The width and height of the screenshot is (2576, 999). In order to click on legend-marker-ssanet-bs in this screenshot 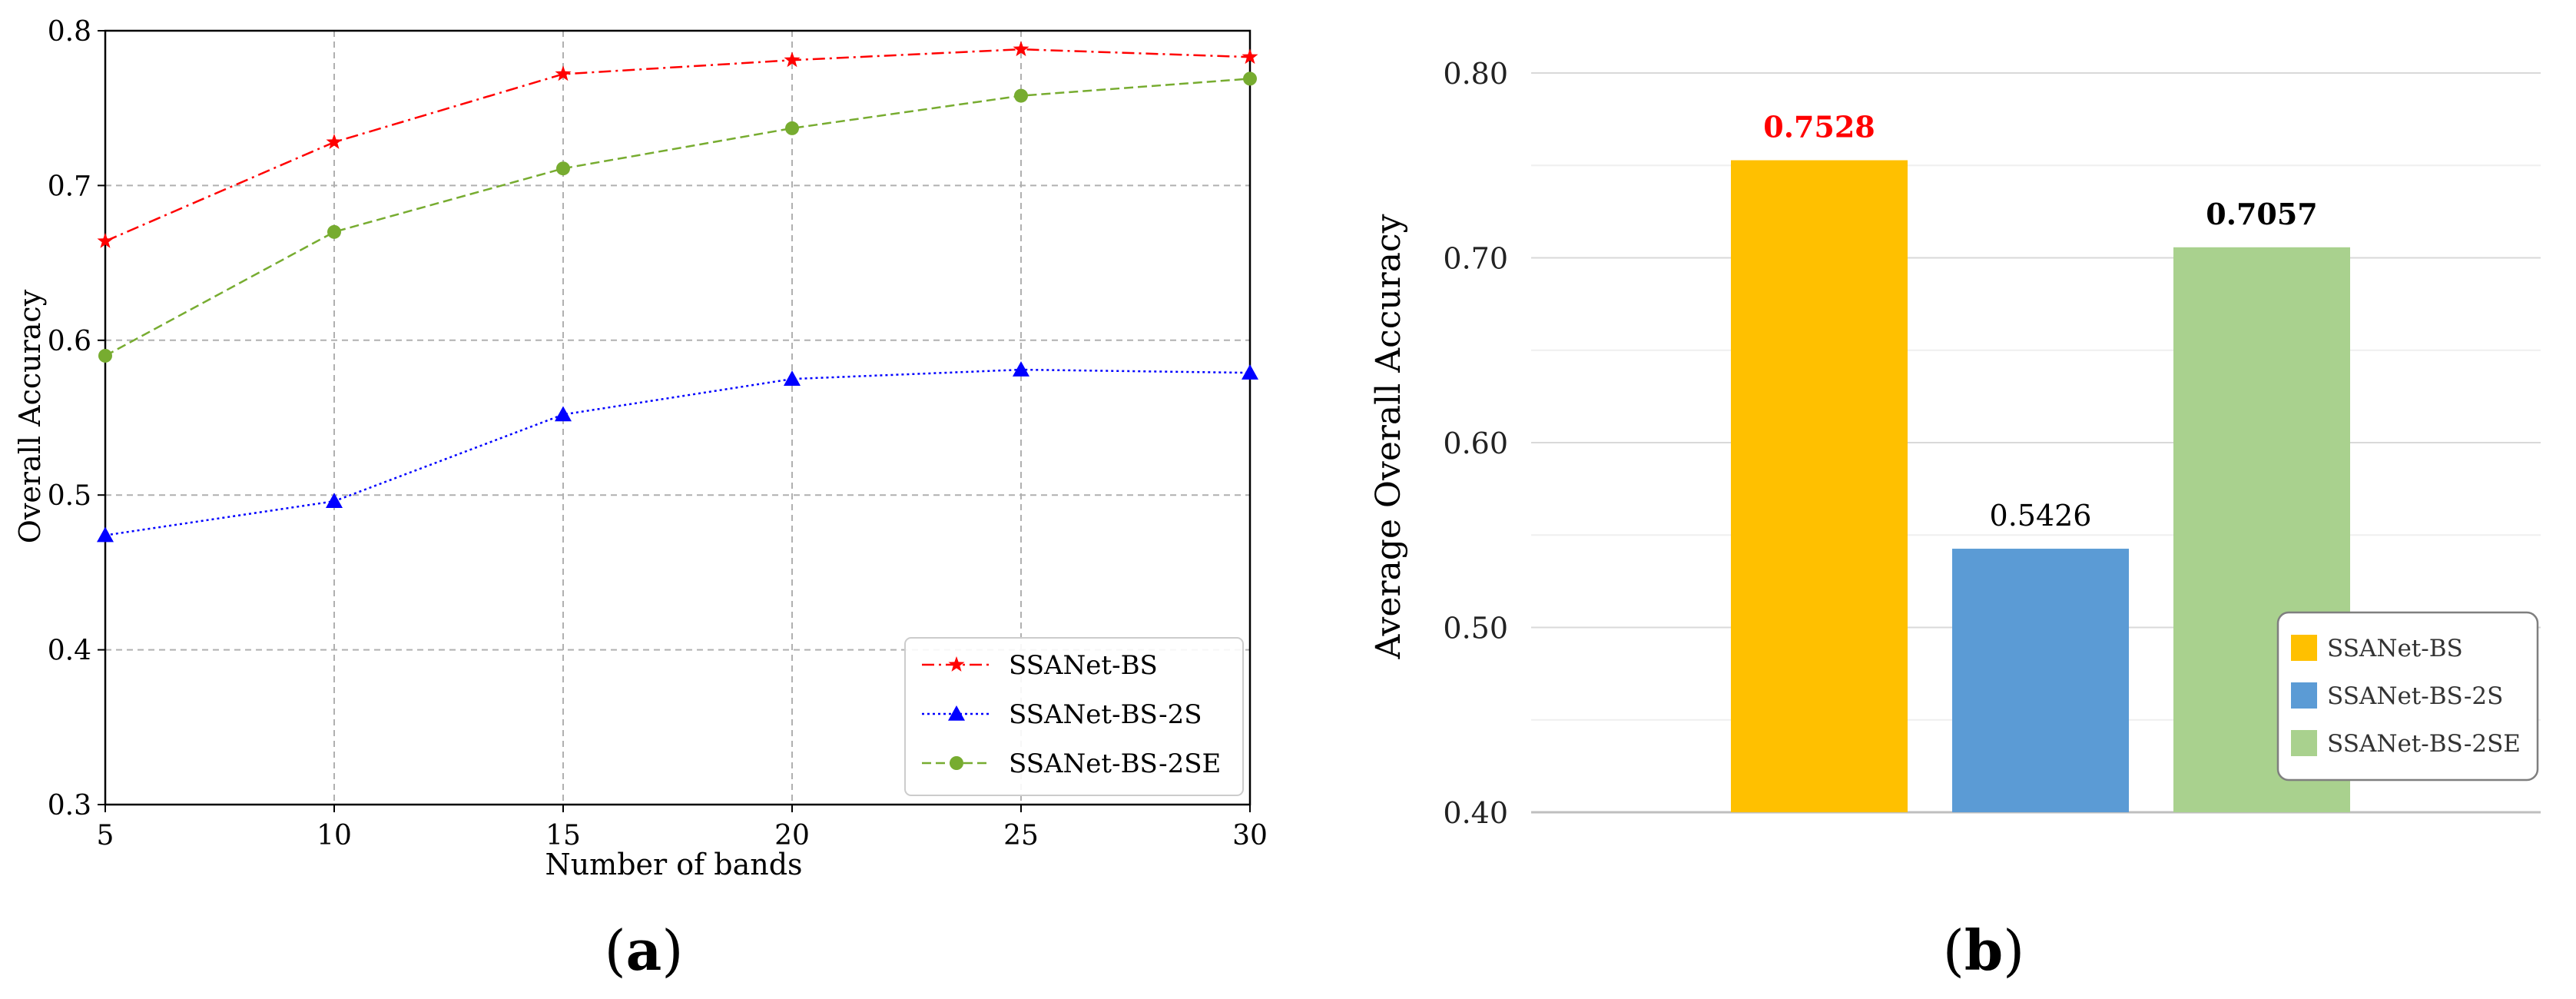, I will do `click(956, 664)`.